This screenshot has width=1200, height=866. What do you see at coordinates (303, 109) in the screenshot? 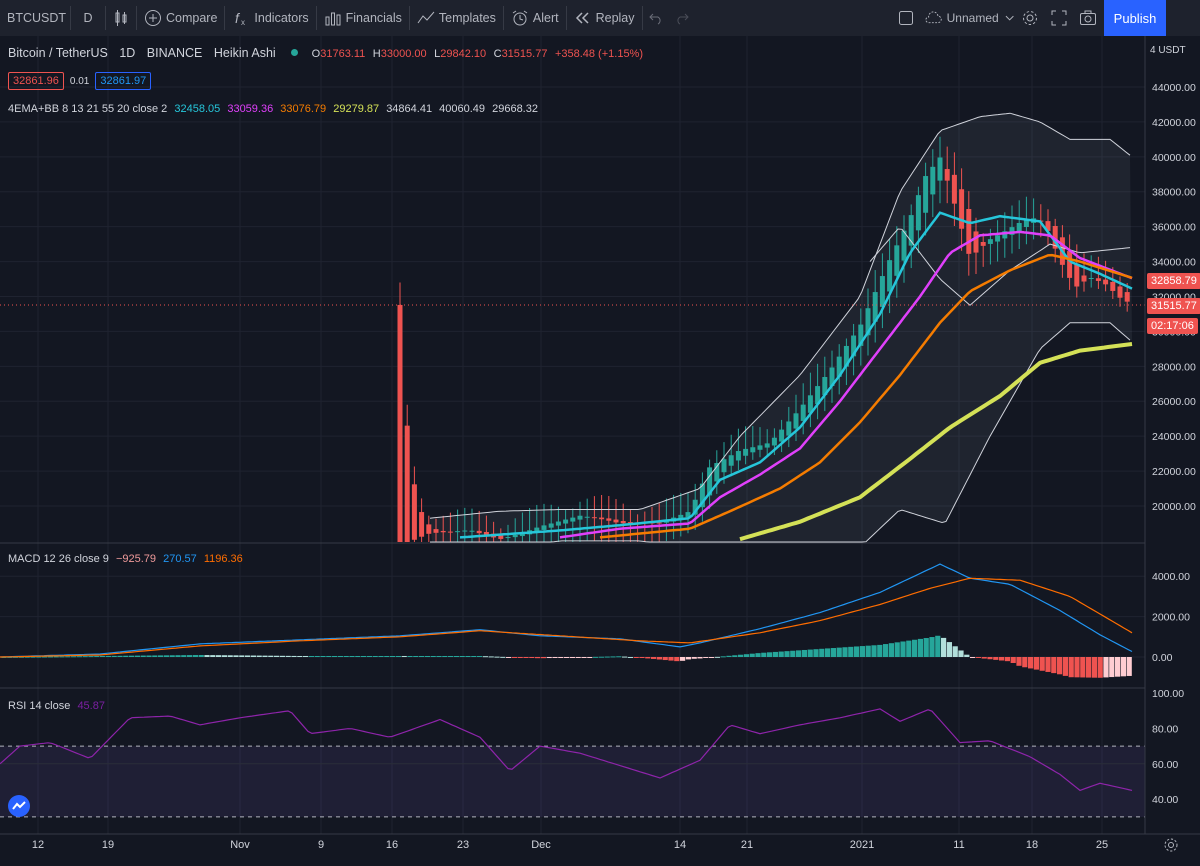
I see `ema21-value: 33076.79` at bounding box center [303, 109].